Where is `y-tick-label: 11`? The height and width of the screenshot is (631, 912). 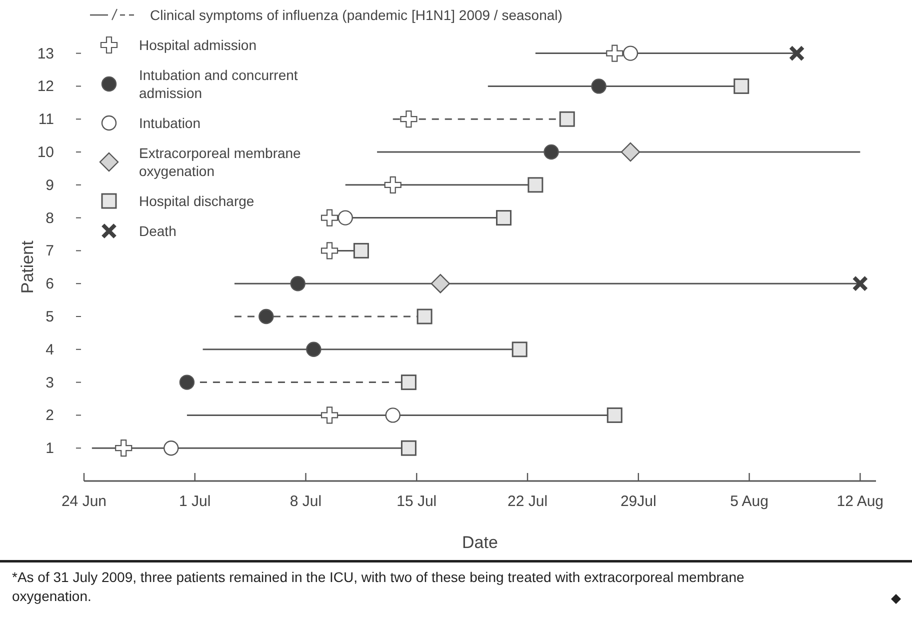
y-tick-label: 11 is located at coordinates (46, 119).